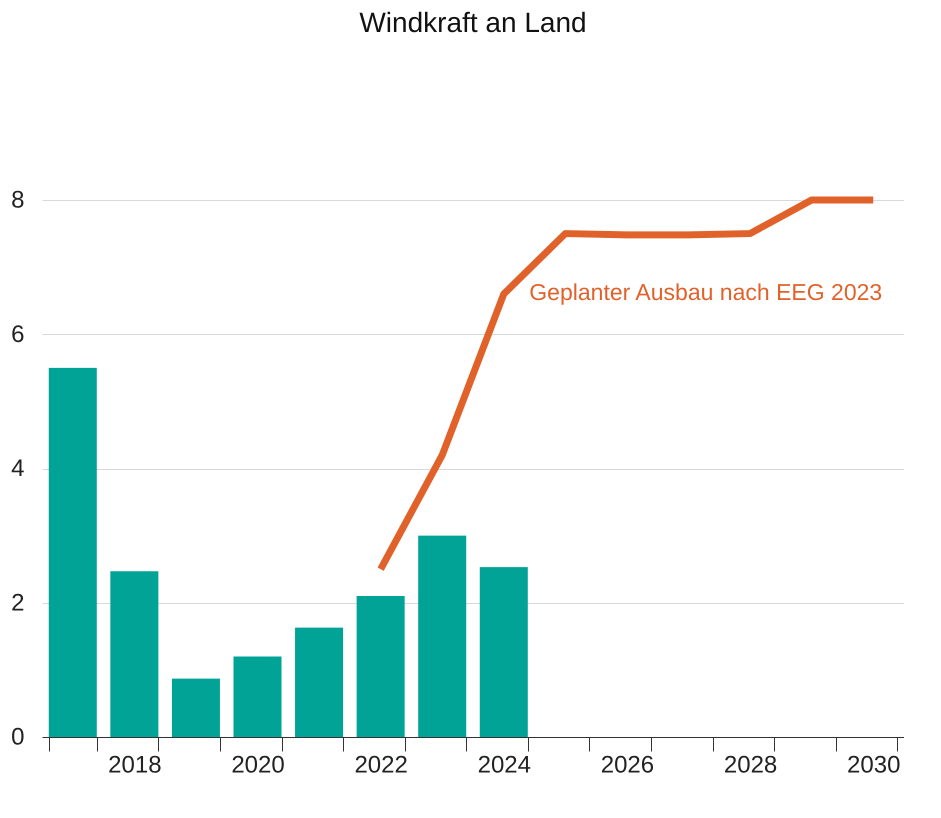 The image size is (941, 818). Describe the element at coordinates (504, 765) in the screenshot. I see `x-tick-label: 2024` at that location.